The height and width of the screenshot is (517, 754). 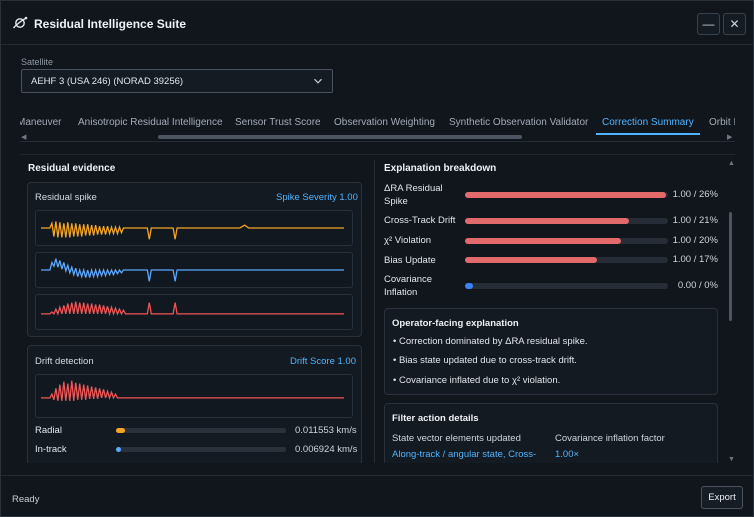 What do you see at coordinates (695, 240) in the screenshot?
I see `explanation-value-chi2: 1.00 / 20%` at bounding box center [695, 240].